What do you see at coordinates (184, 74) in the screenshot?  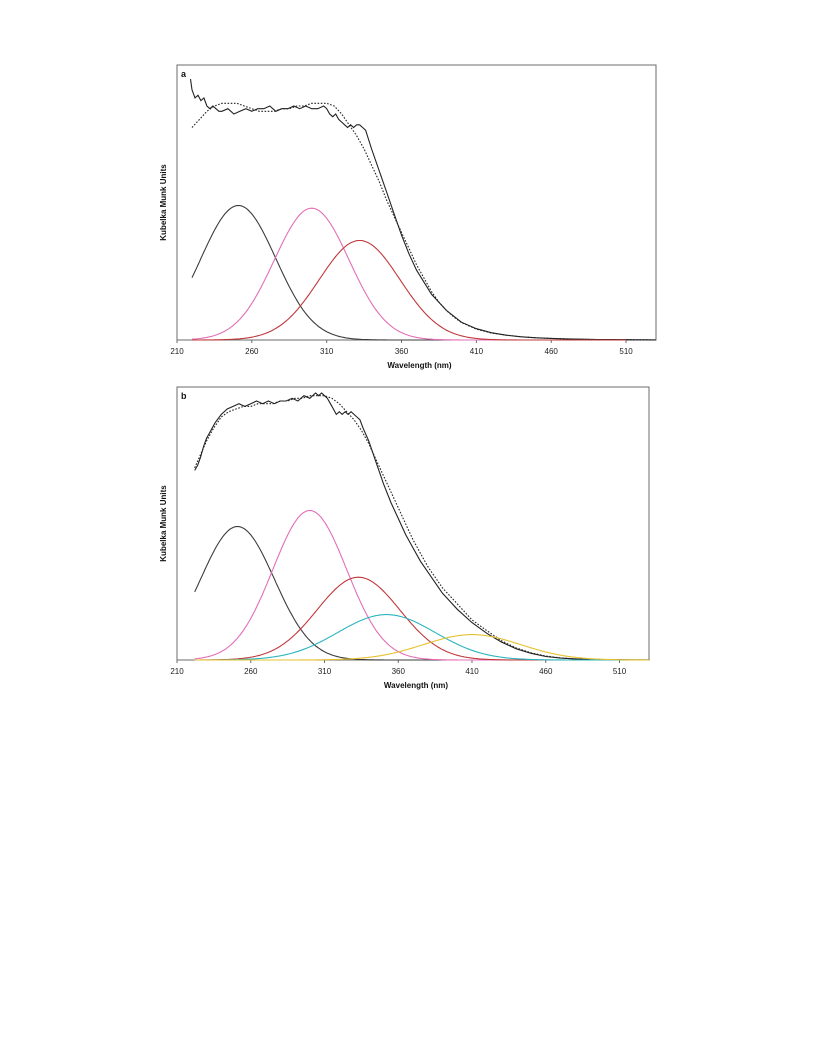 I see `panel-label: a` at bounding box center [184, 74].